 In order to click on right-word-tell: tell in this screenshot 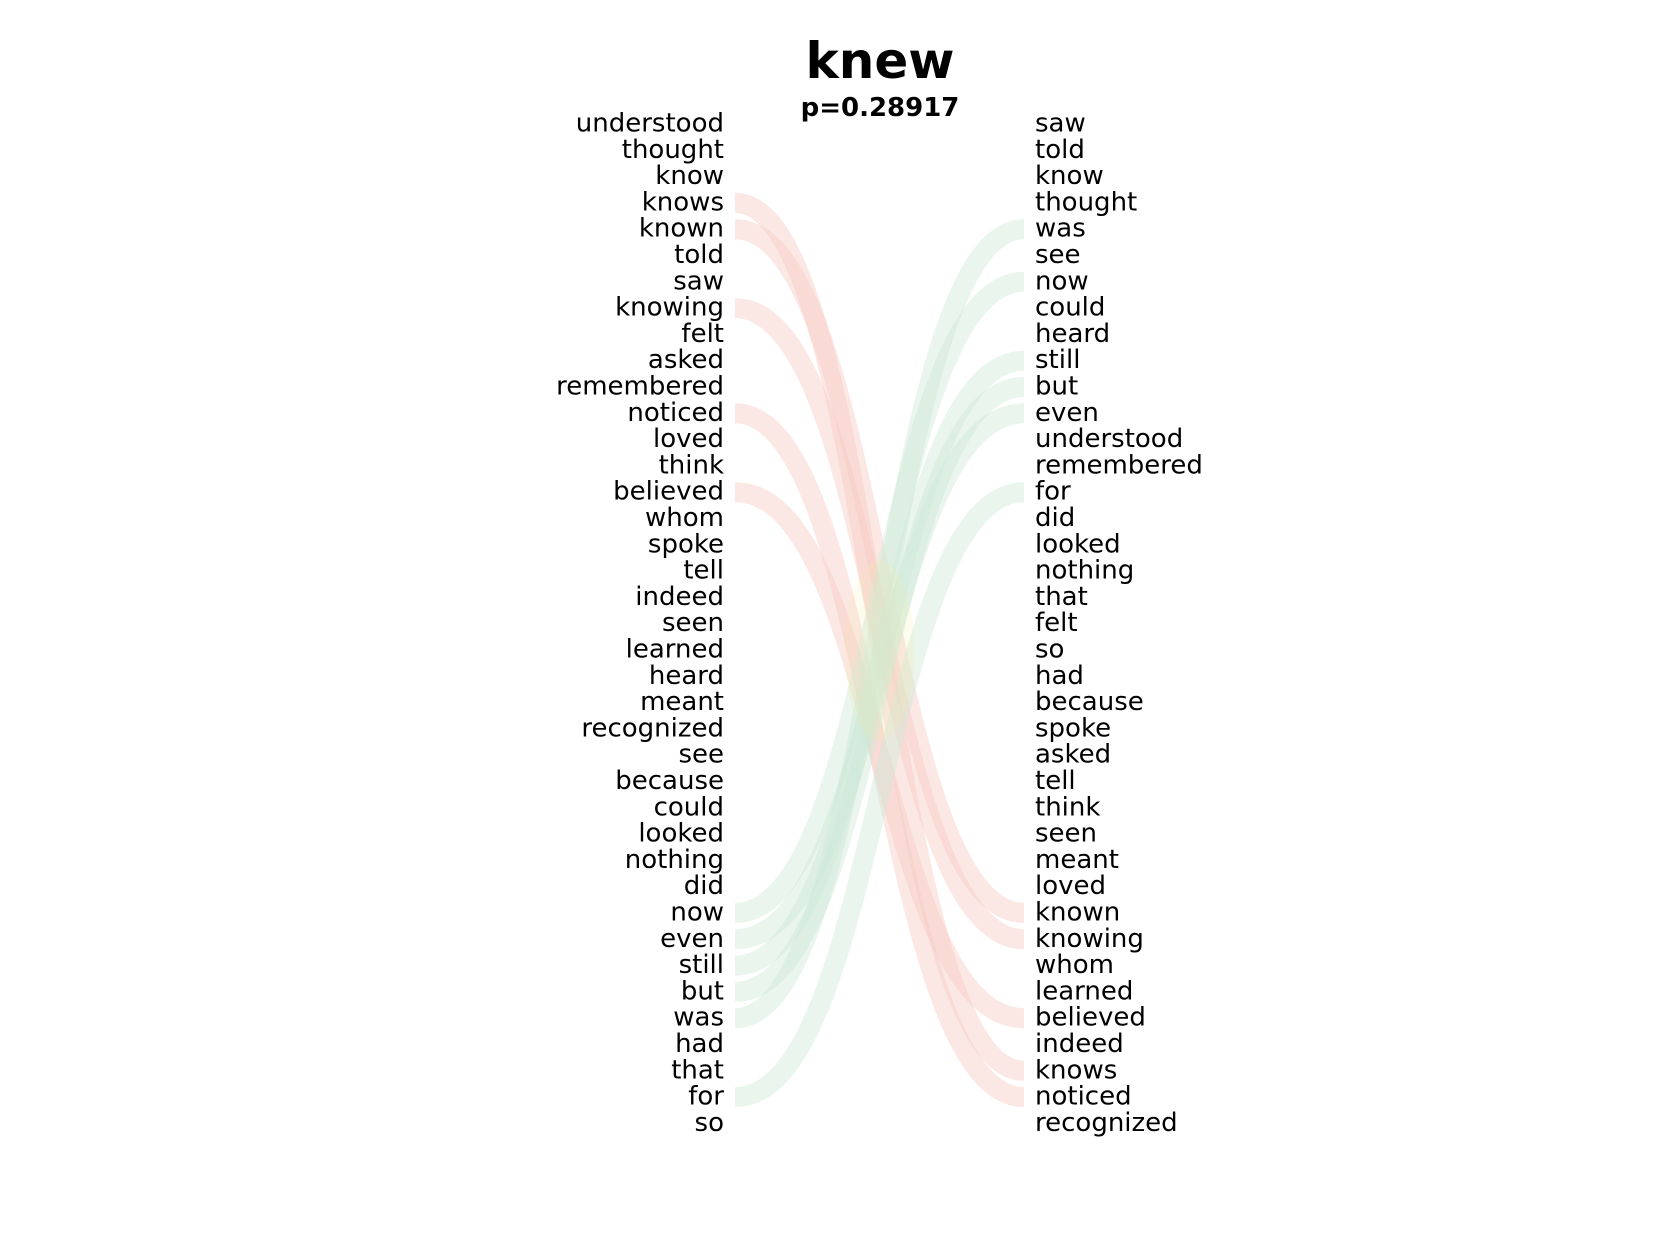, I will do `click(1055, 781)`.